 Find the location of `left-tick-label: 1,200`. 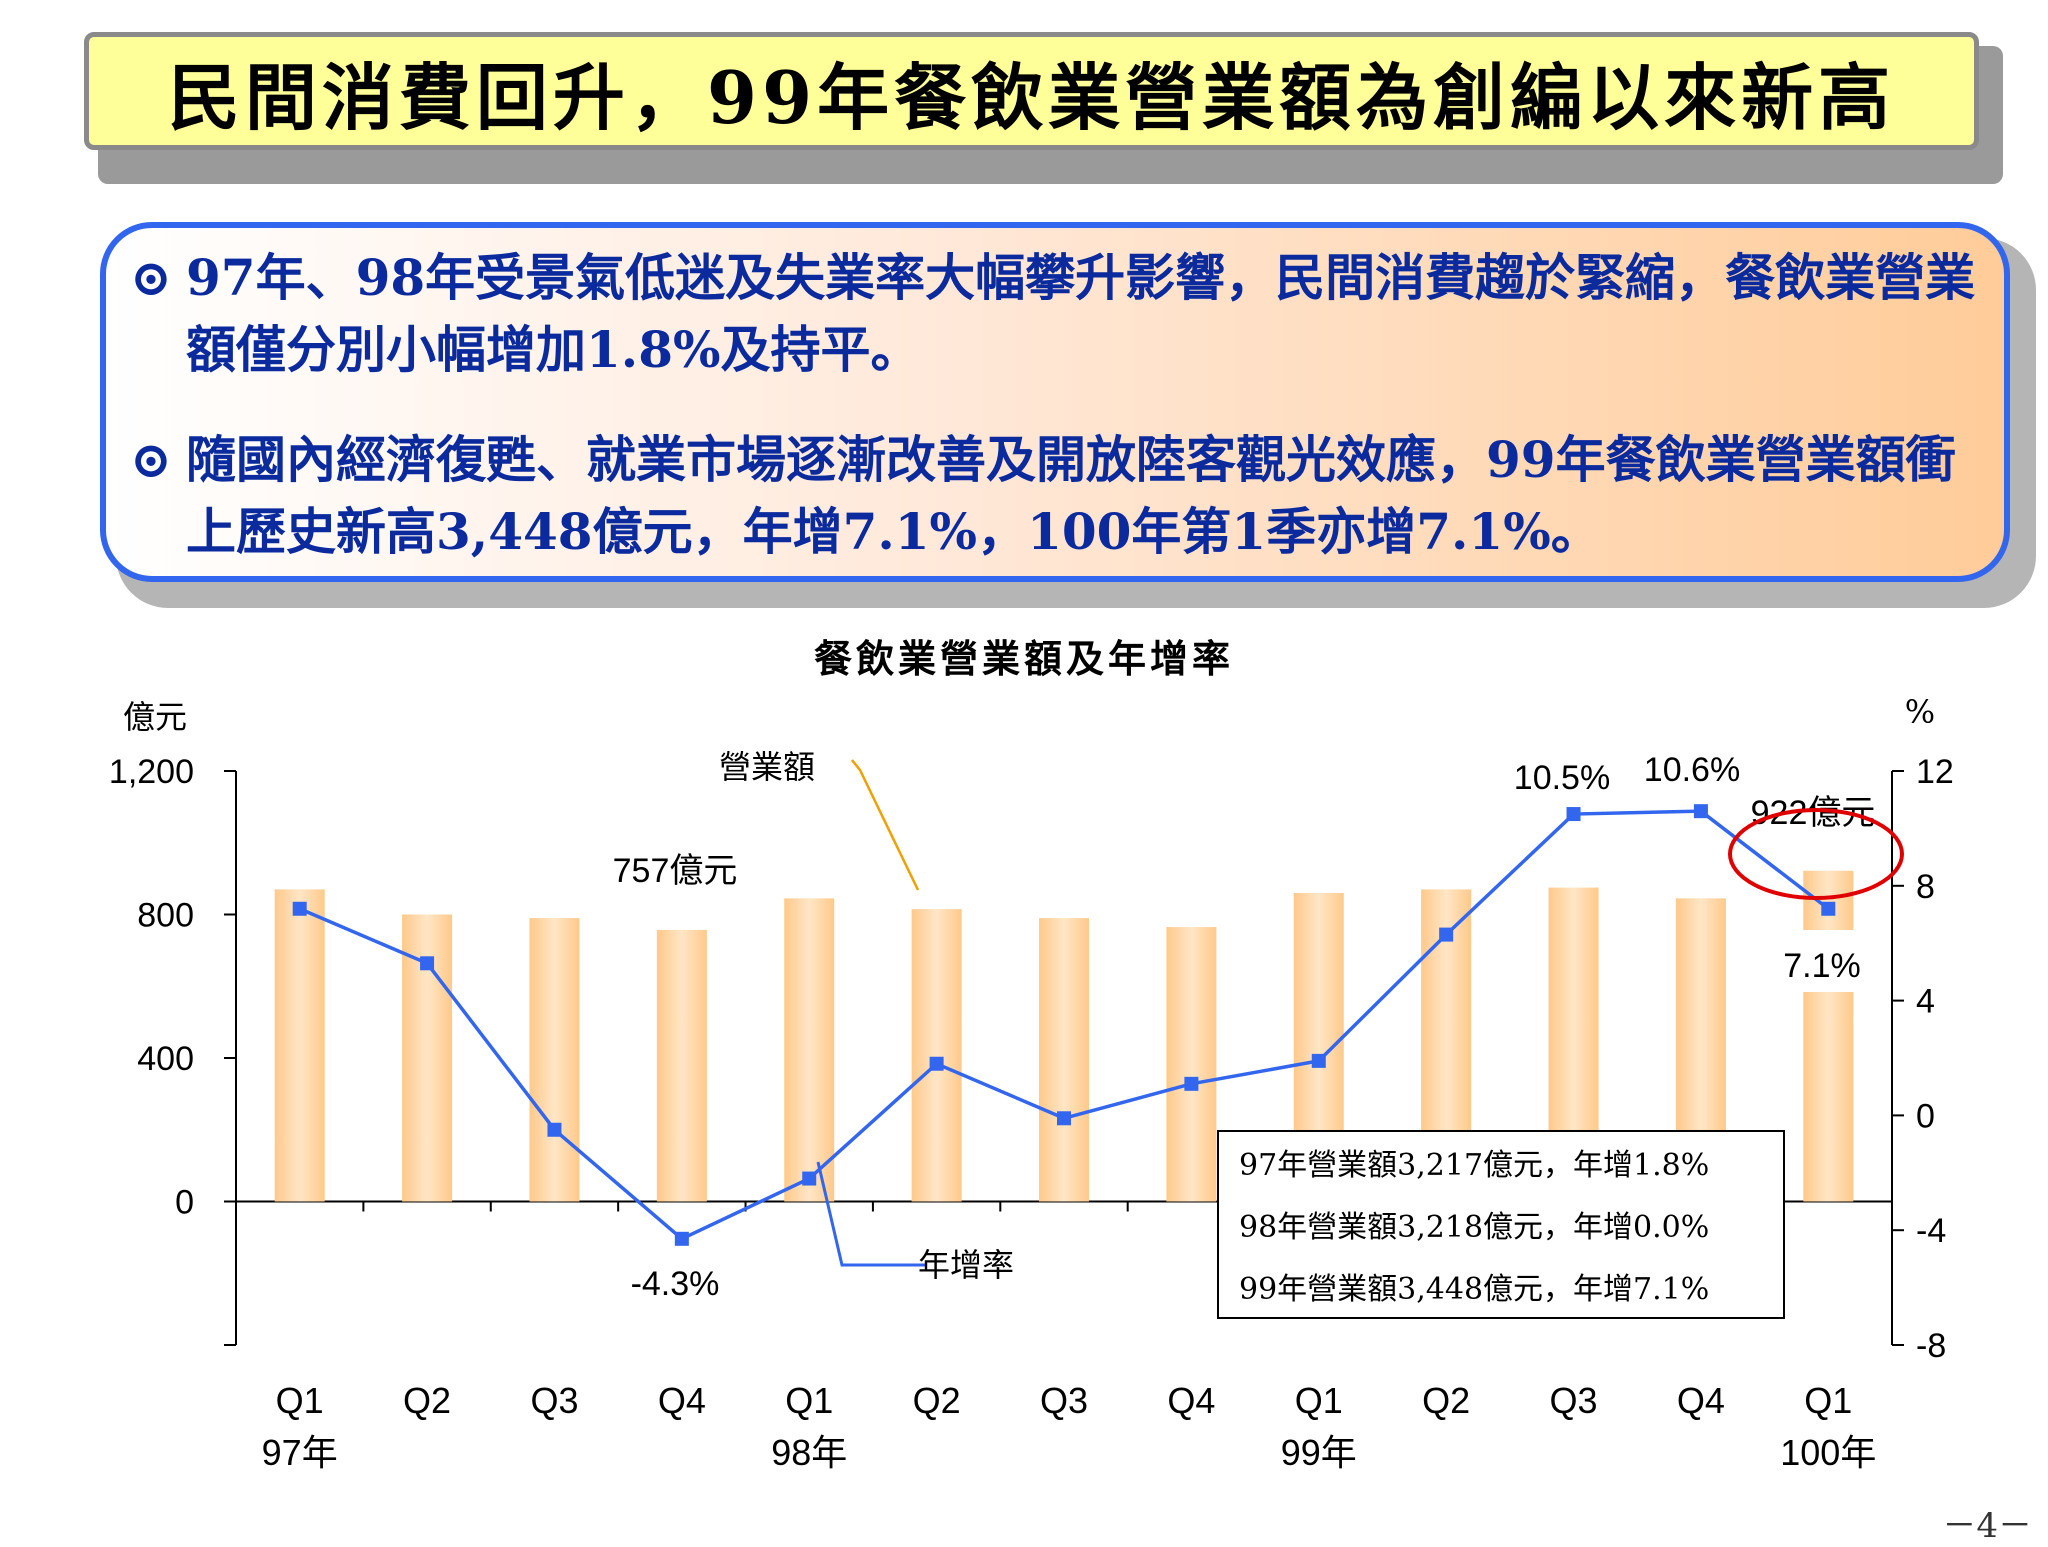

left-tick-label: 1,200 is located at coordinates (151, 772).